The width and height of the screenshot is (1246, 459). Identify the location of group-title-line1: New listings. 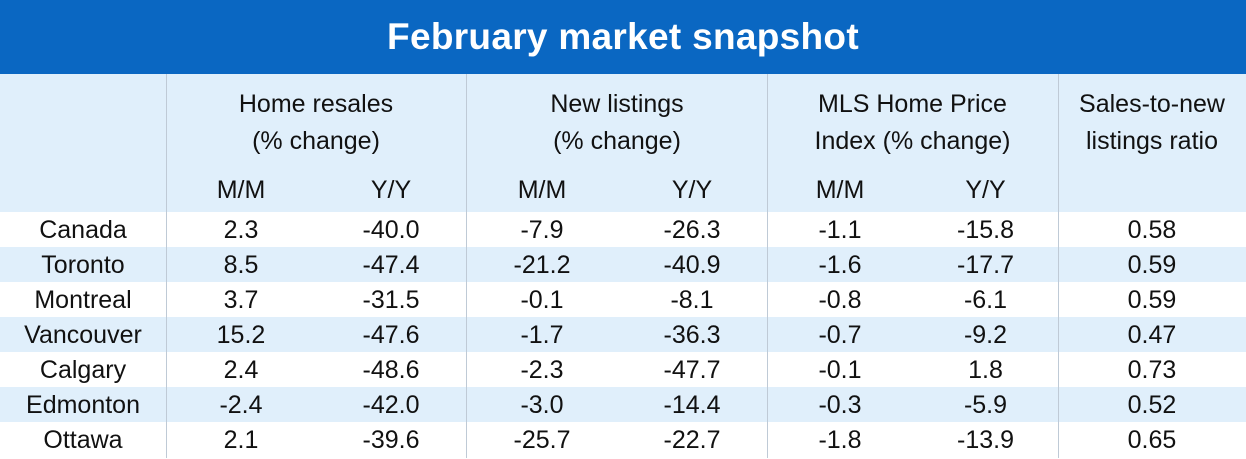
(617, 104).